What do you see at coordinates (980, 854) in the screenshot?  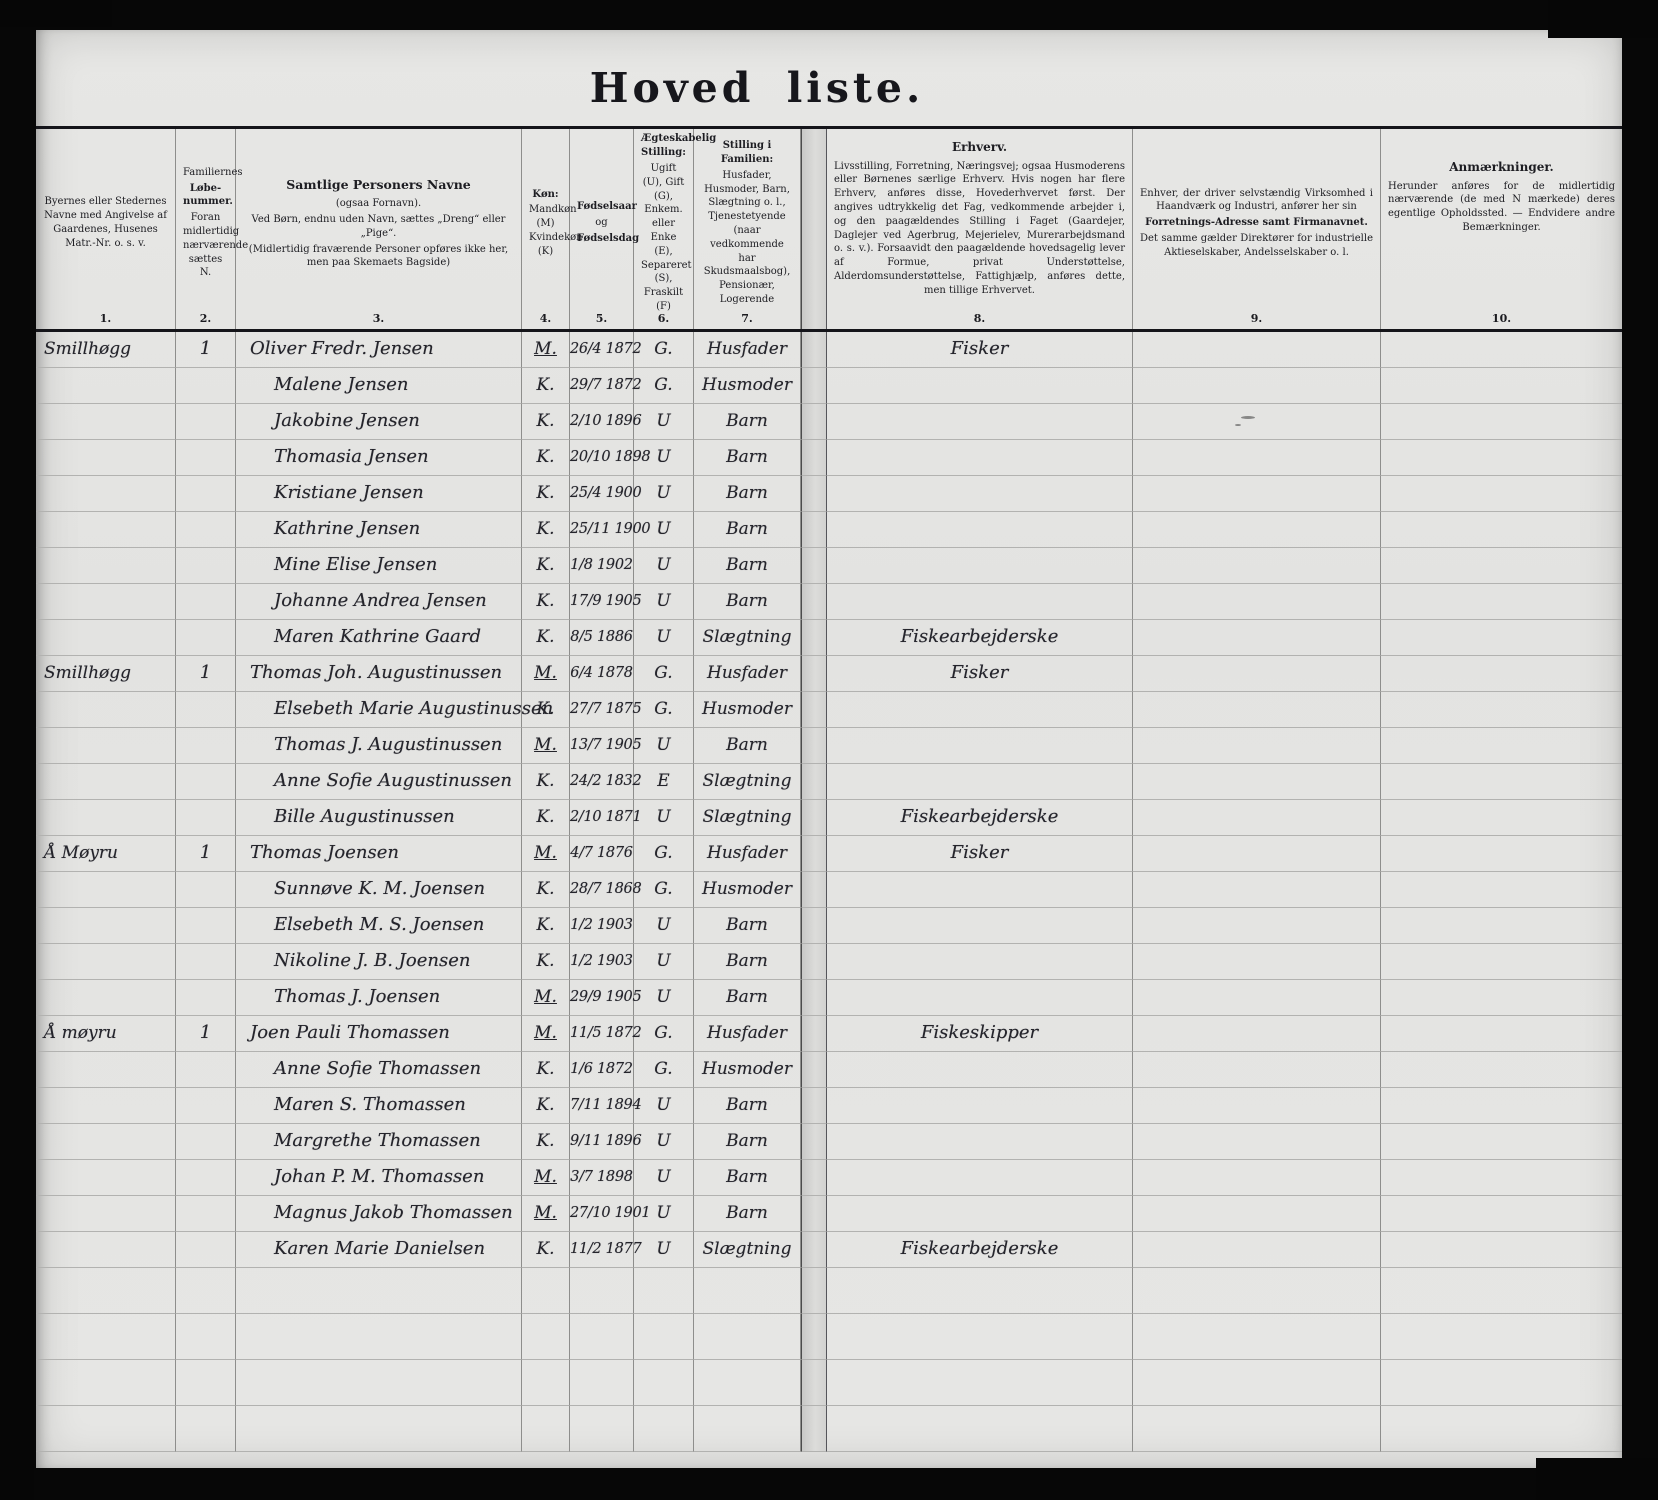 I see `cell-occupation: Fisker` at bounding box center [980, 854].